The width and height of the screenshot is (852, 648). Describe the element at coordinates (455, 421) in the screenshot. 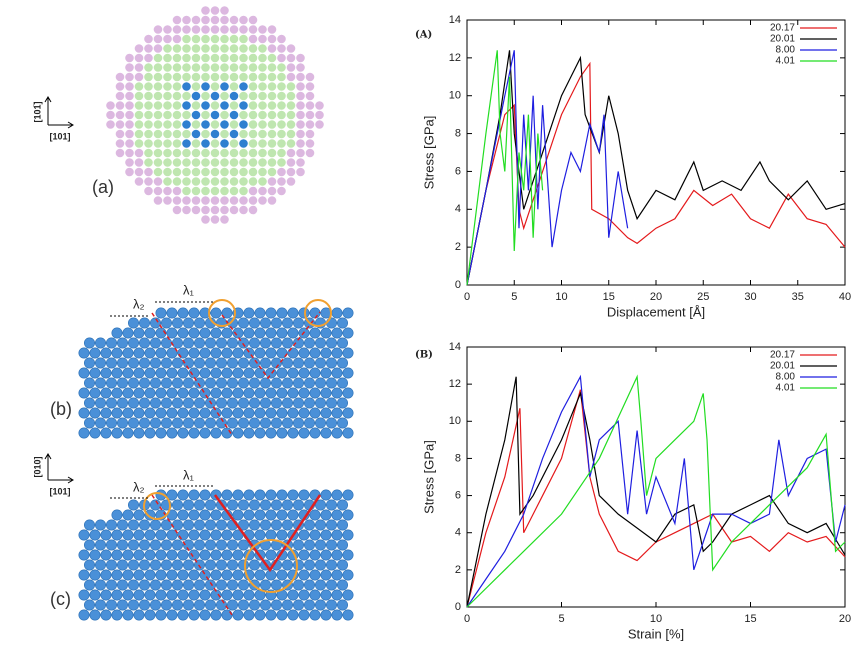

I see `y-tick-label: 10` at that location.